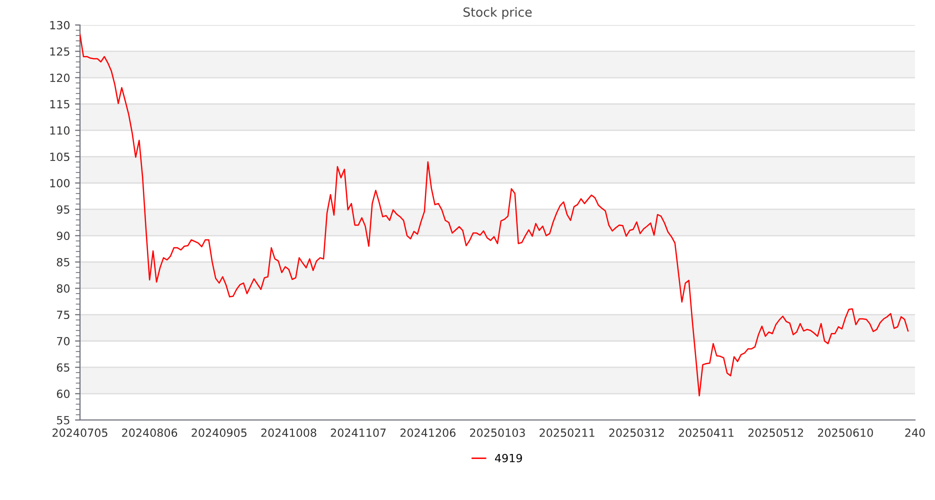  I want to click on y-tick-label: 120, so click(60, 78).